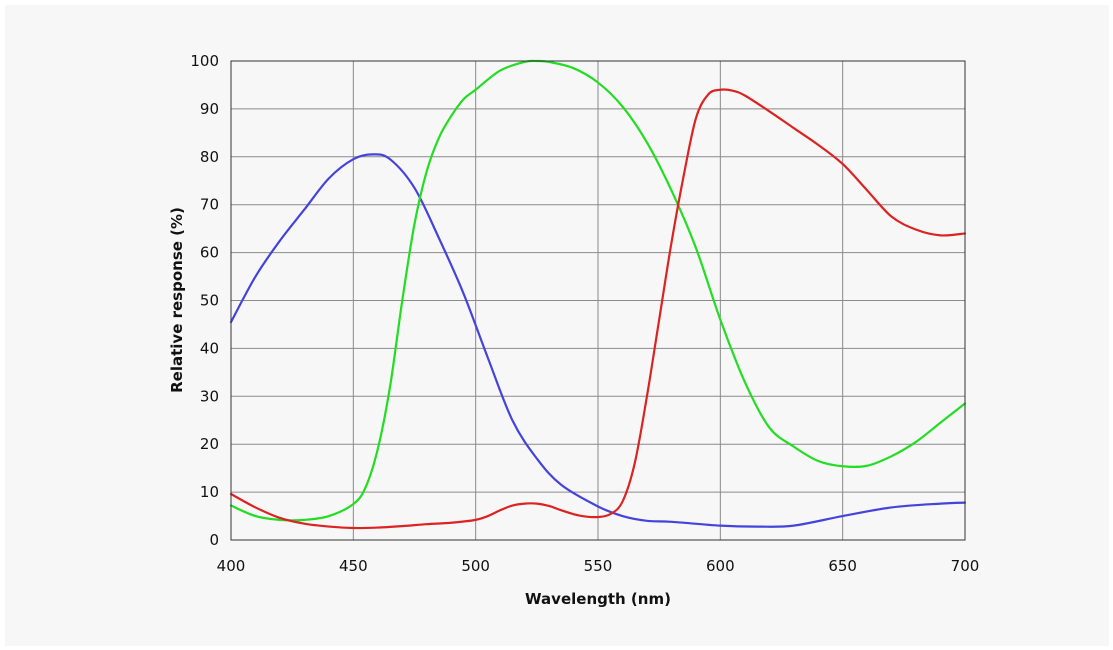 The height and width of the screenshot is (650, 1113). I want to click on x-tick-labels: 400 450 500 550 600 650 700, so click(598, 566).